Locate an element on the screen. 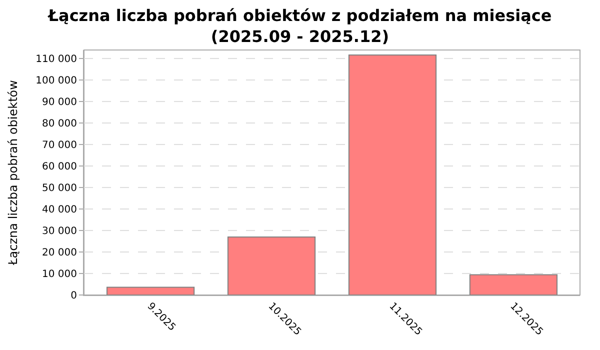  y-axis-title: Łączna liczba pobrań obiektów is located at coordinates (13, 173).